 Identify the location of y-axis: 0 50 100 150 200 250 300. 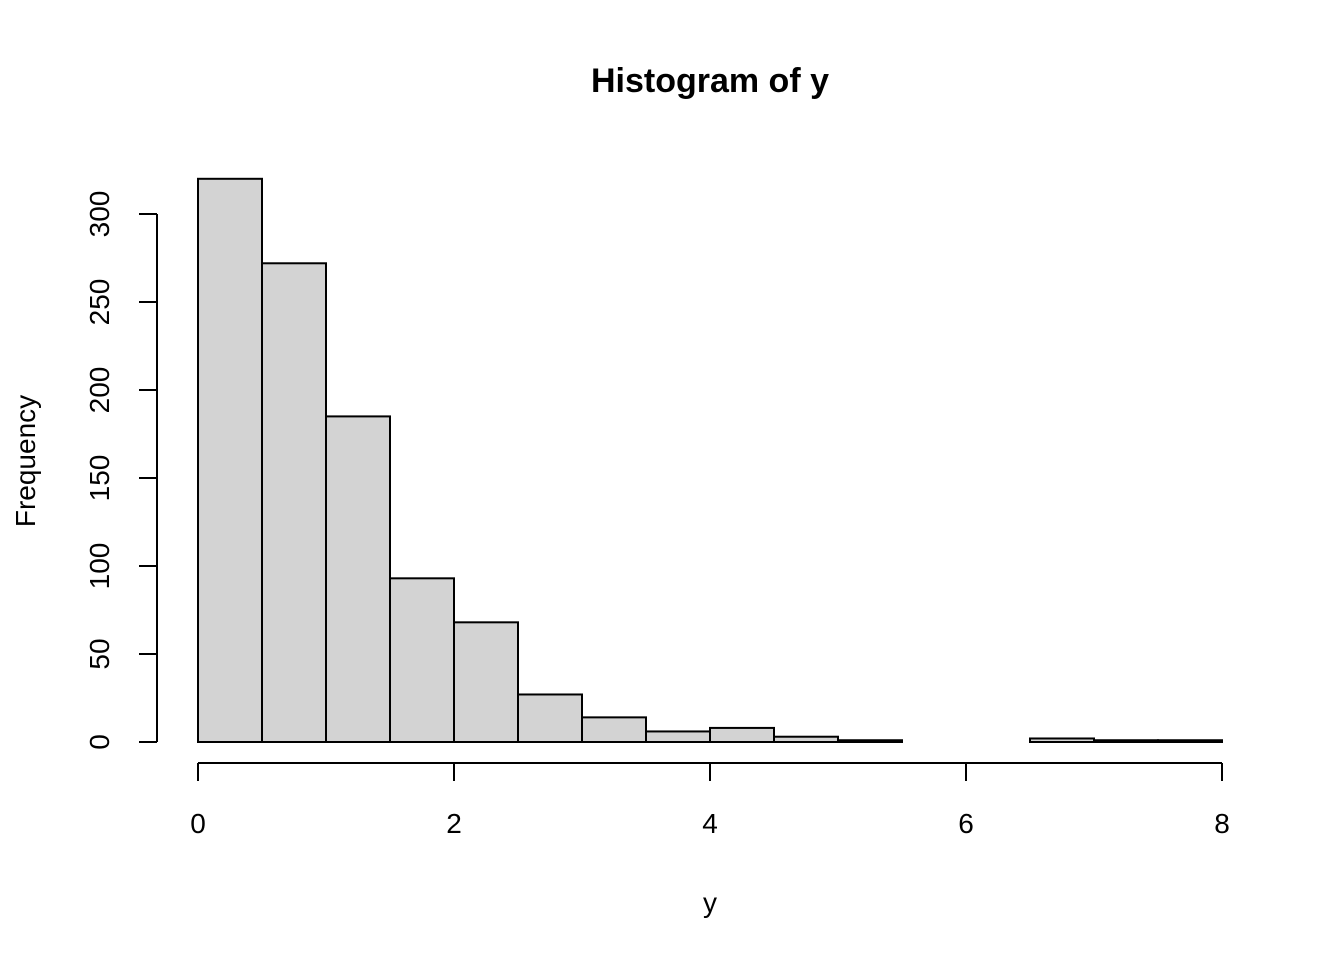
(121, 470).